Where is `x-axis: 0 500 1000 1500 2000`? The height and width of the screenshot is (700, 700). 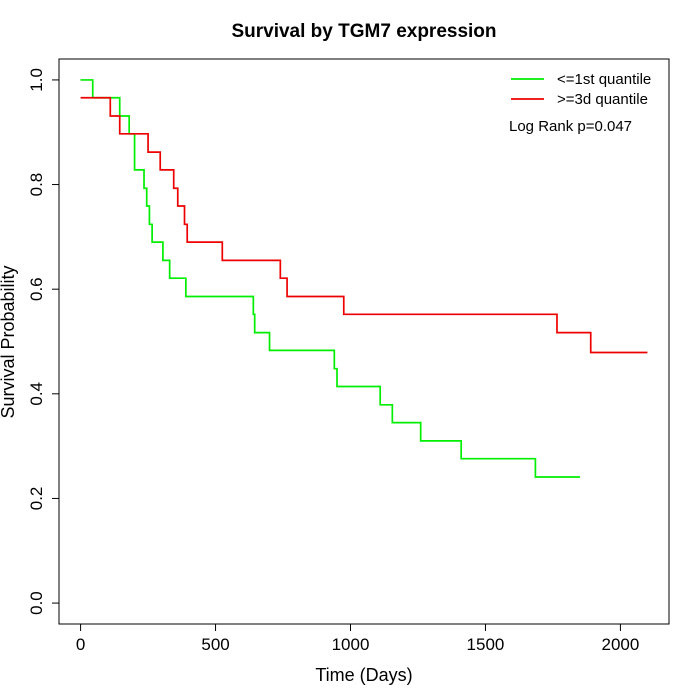
x-axis: 0 500 1000 1500 2000 is located at coordinates (358, 638).